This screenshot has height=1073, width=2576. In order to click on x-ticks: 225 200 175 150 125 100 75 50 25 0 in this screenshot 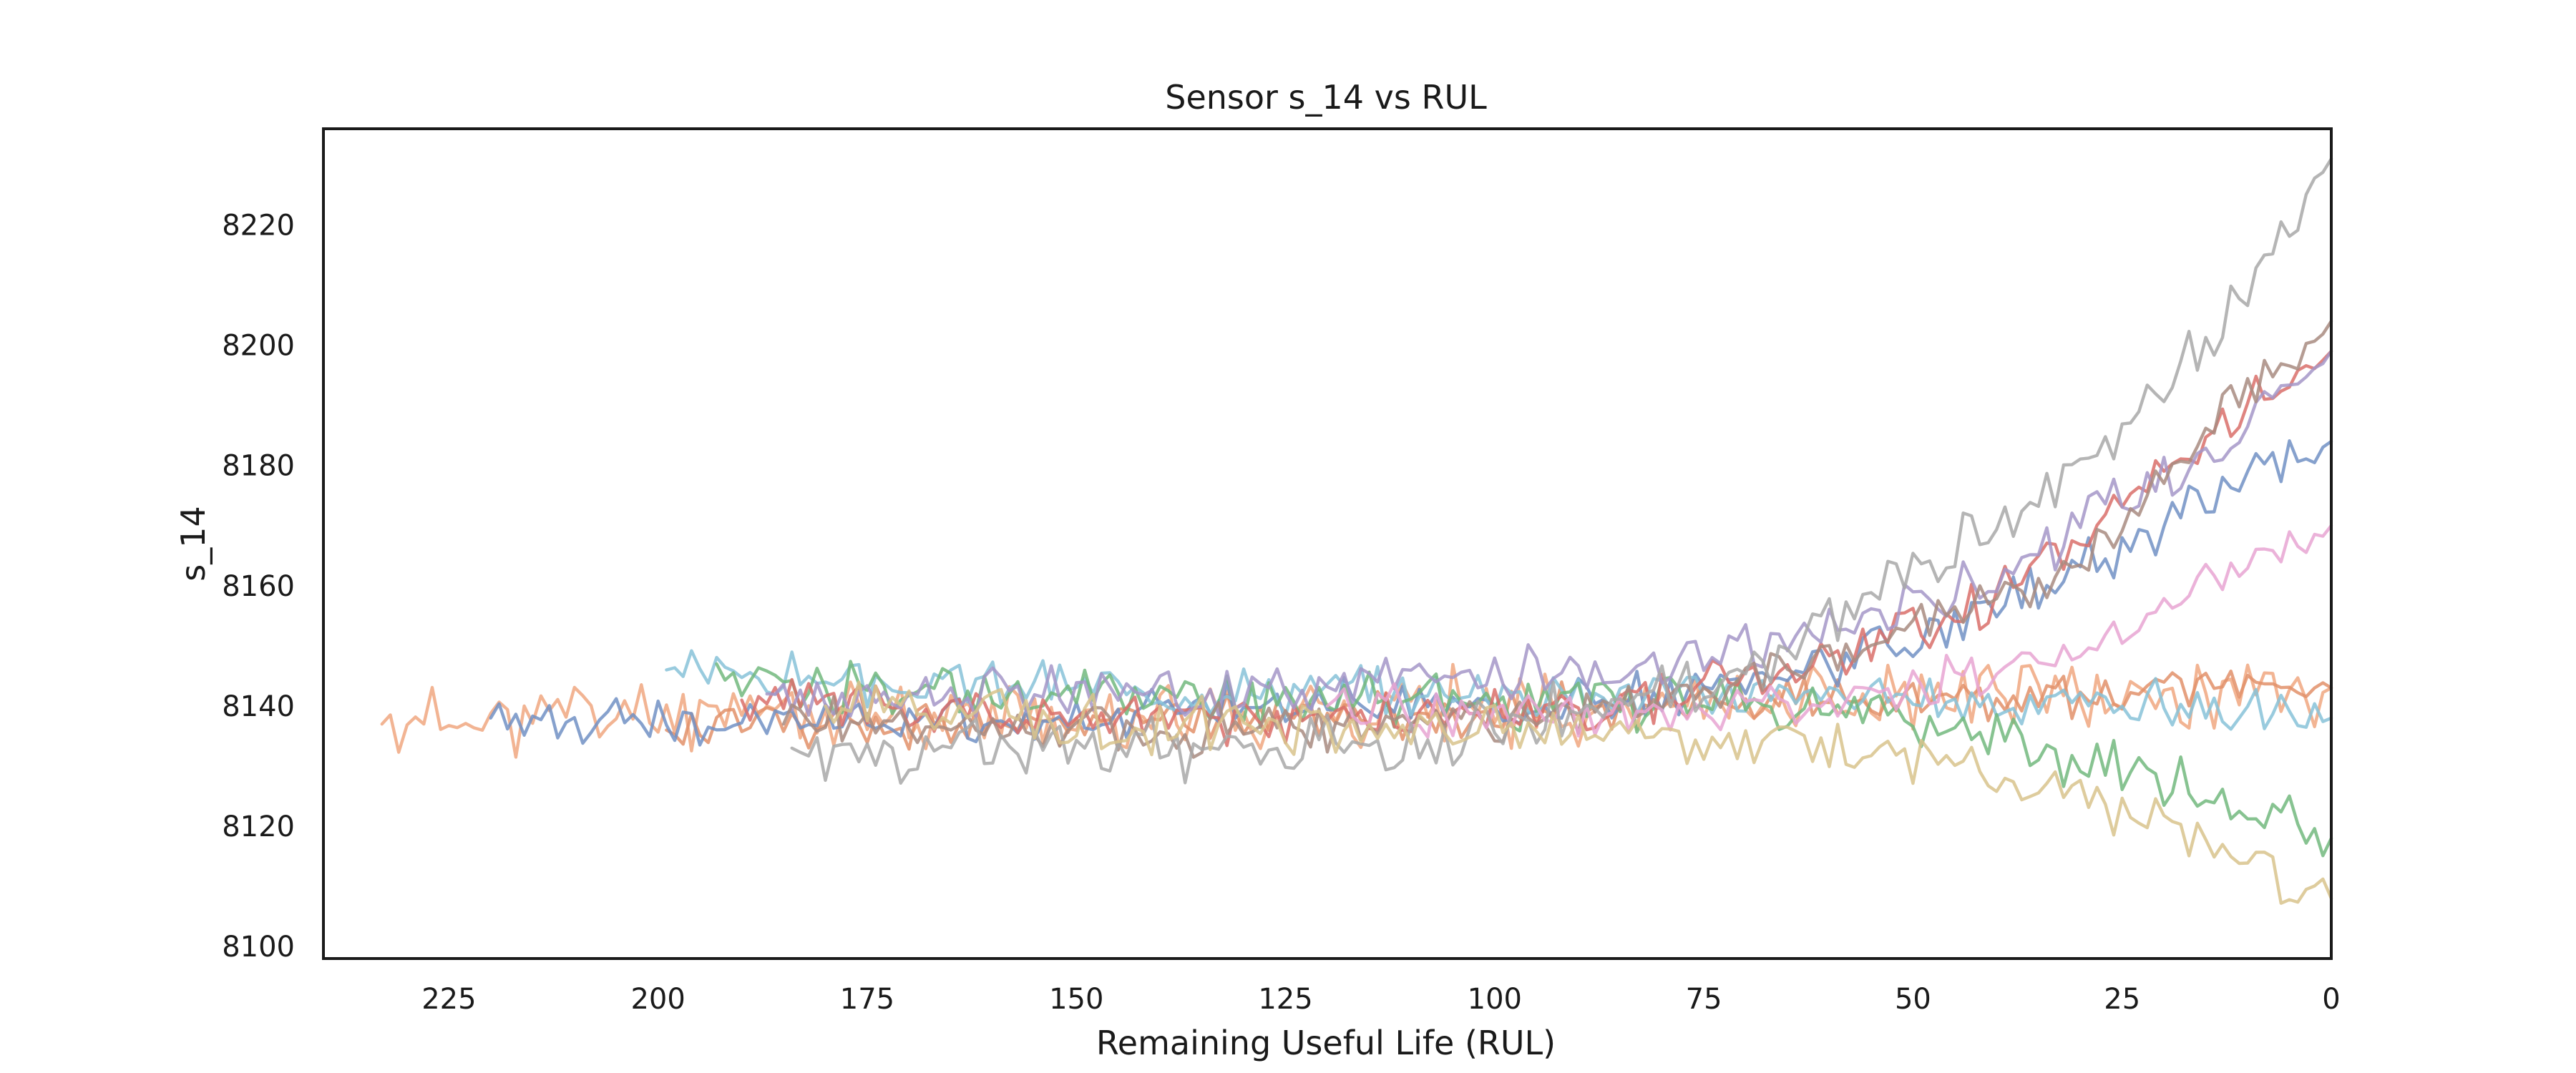, I will do `click(1381, 1000)`.